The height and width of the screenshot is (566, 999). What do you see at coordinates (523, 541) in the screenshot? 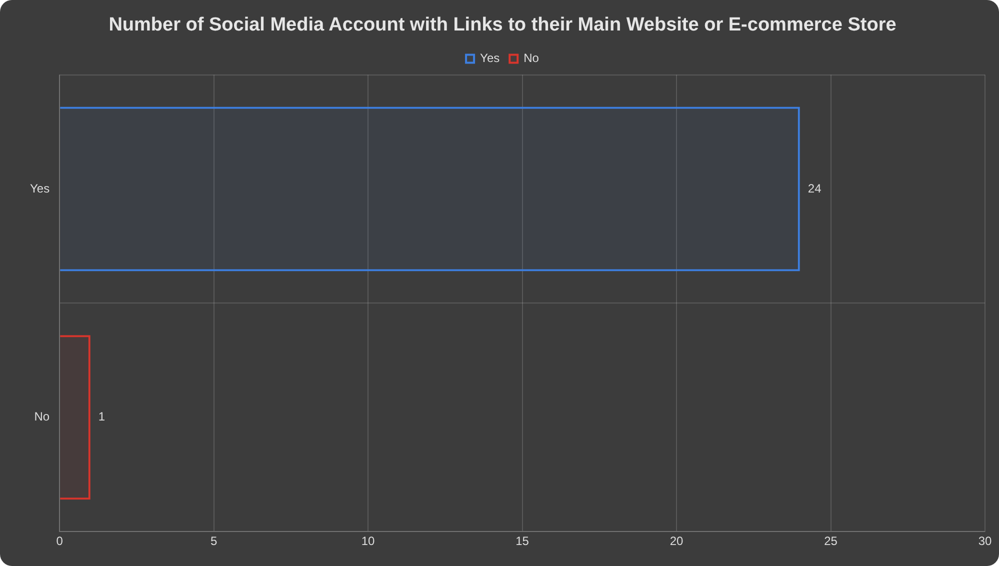
I see `x-tick-label: 15` at bounding box center [523, 541].